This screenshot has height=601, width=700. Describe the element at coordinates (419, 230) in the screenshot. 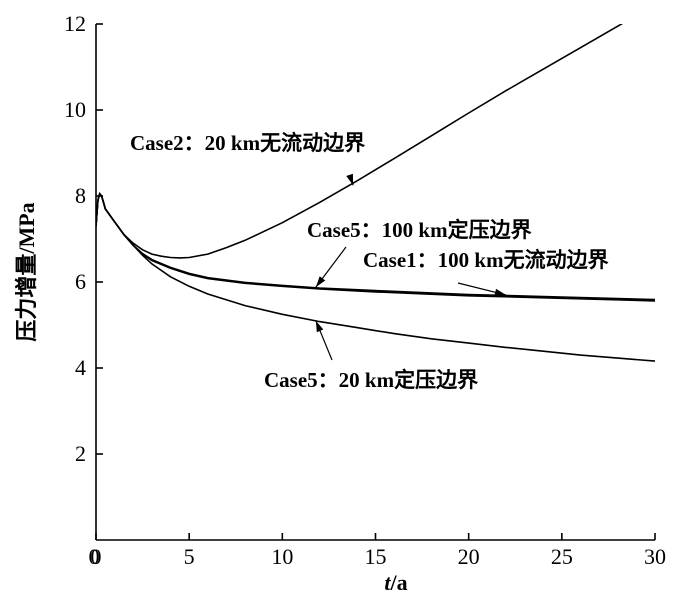

I see `annotation-case5-100km-label: Case5：100 km定压边界` at that location.